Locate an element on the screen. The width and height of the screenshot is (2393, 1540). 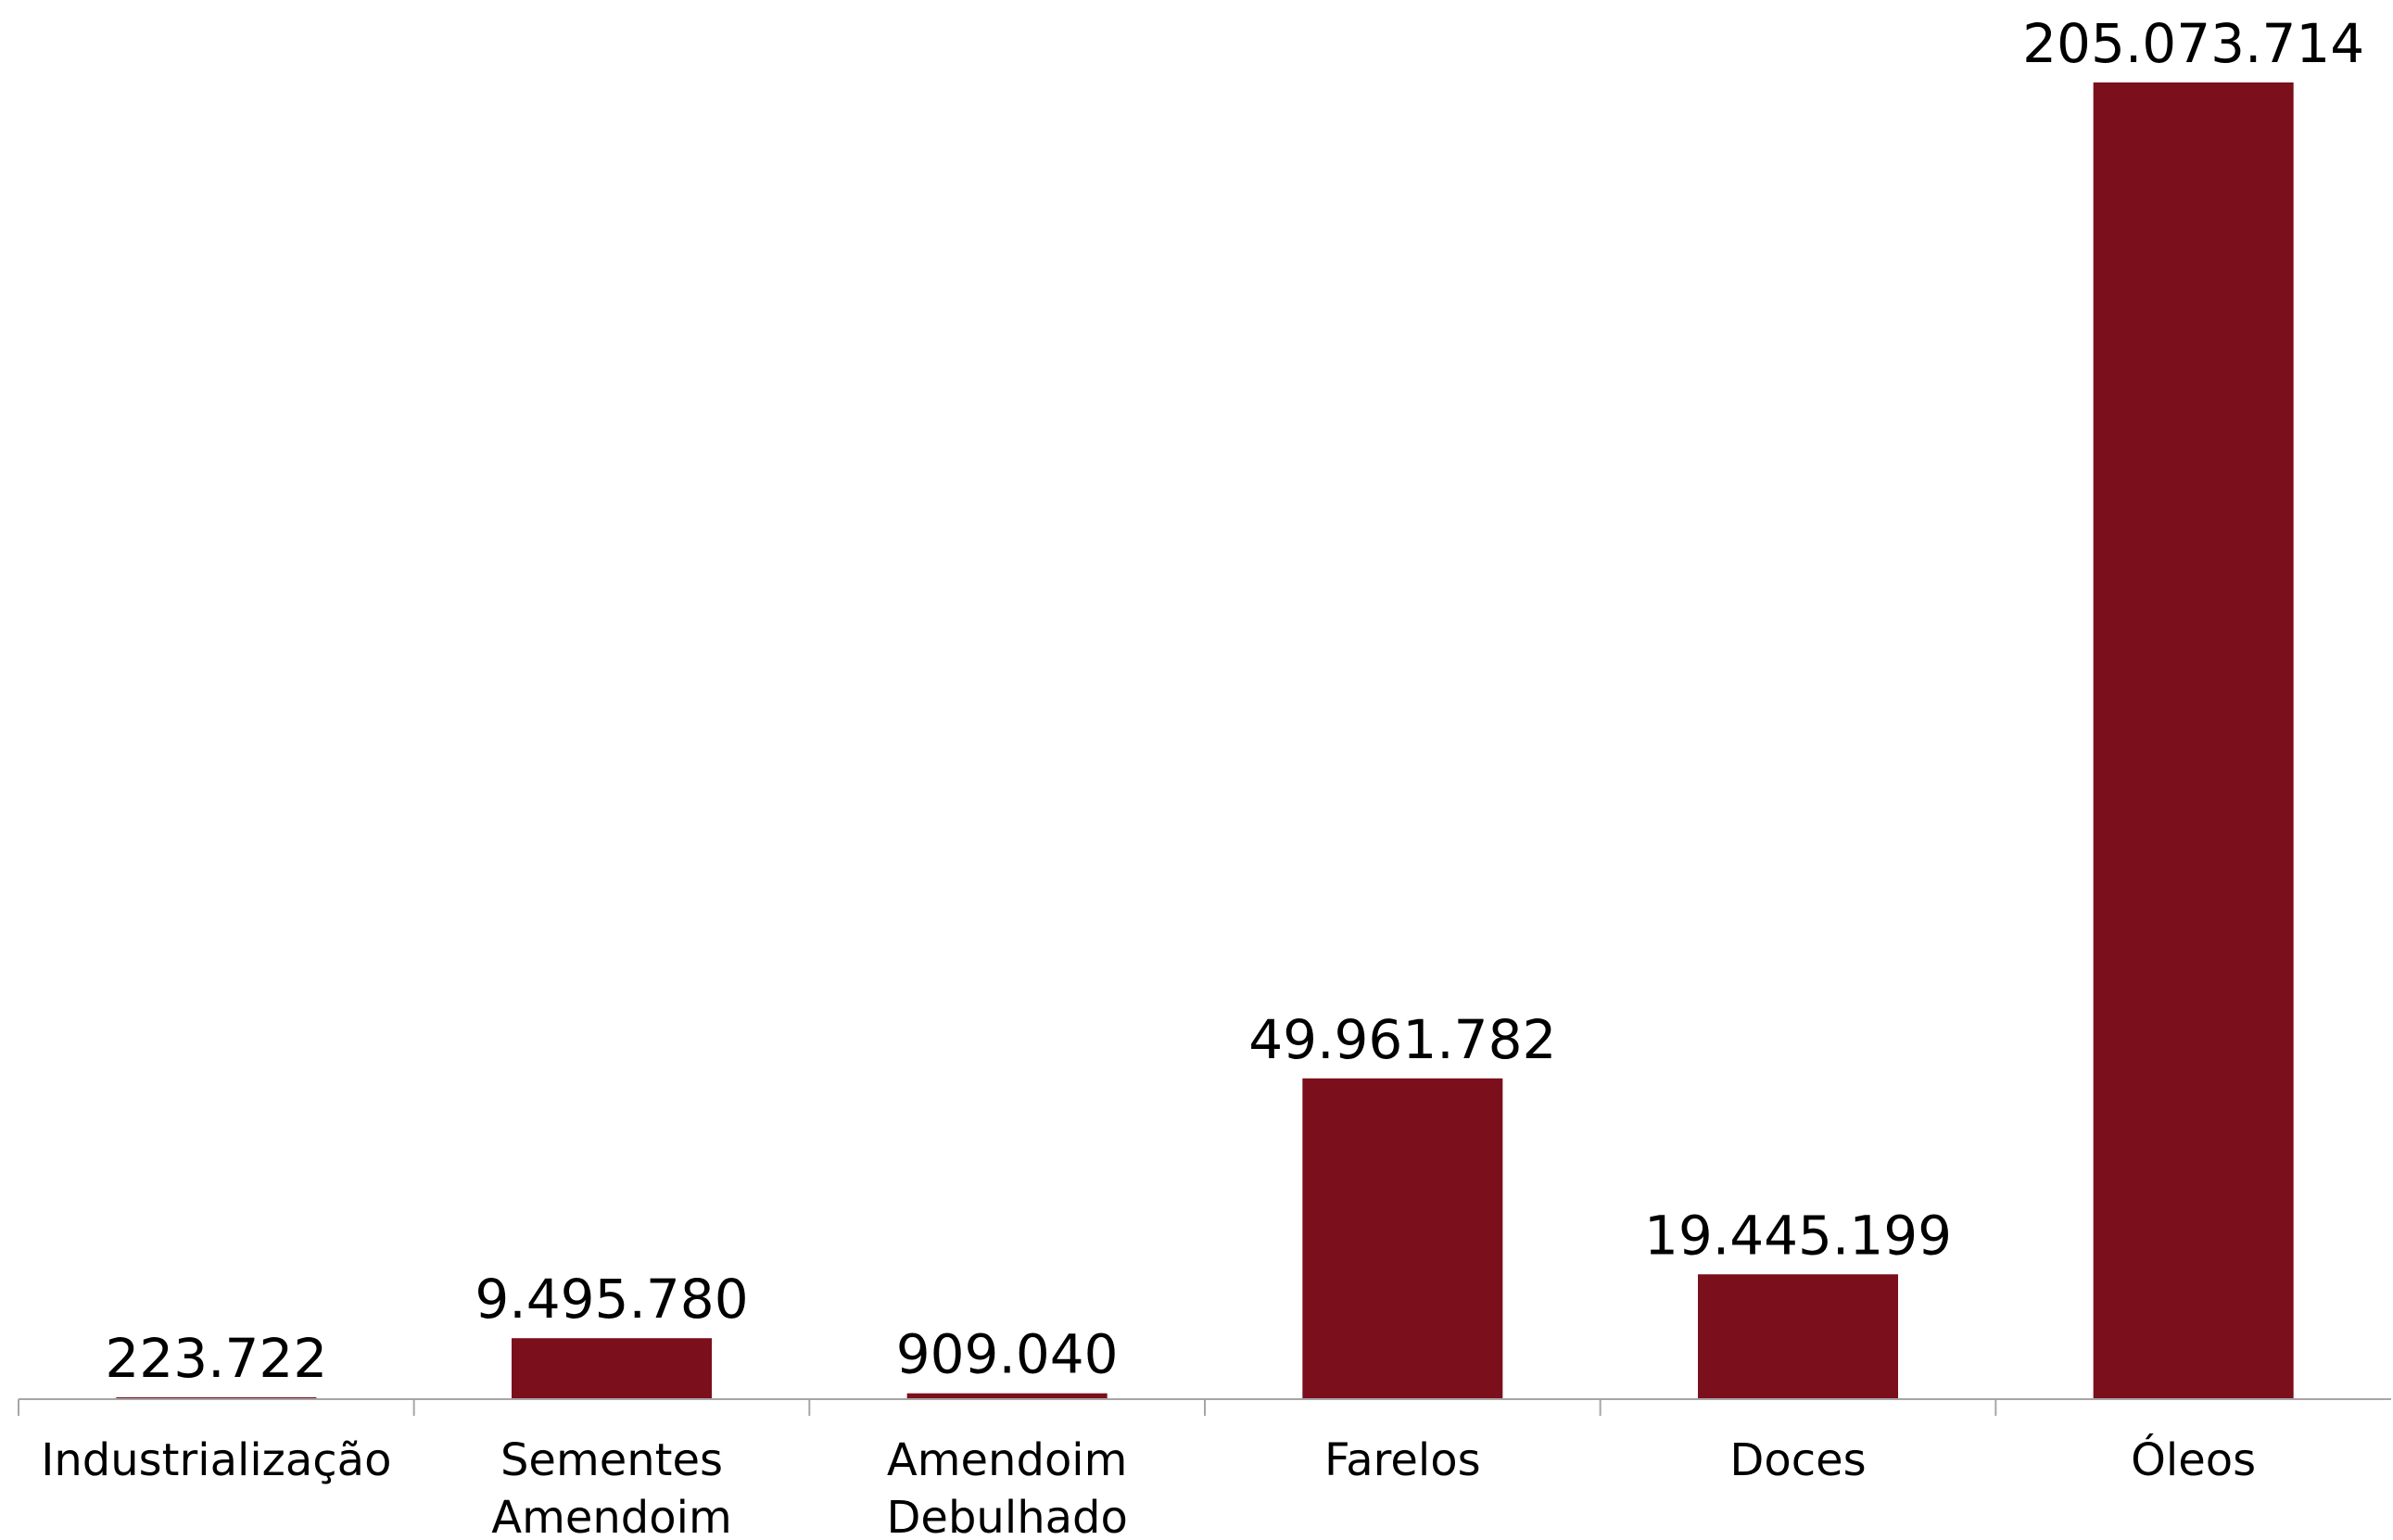
bar-value-label-2: 909.040 is located at coordinates (1007, 1355).